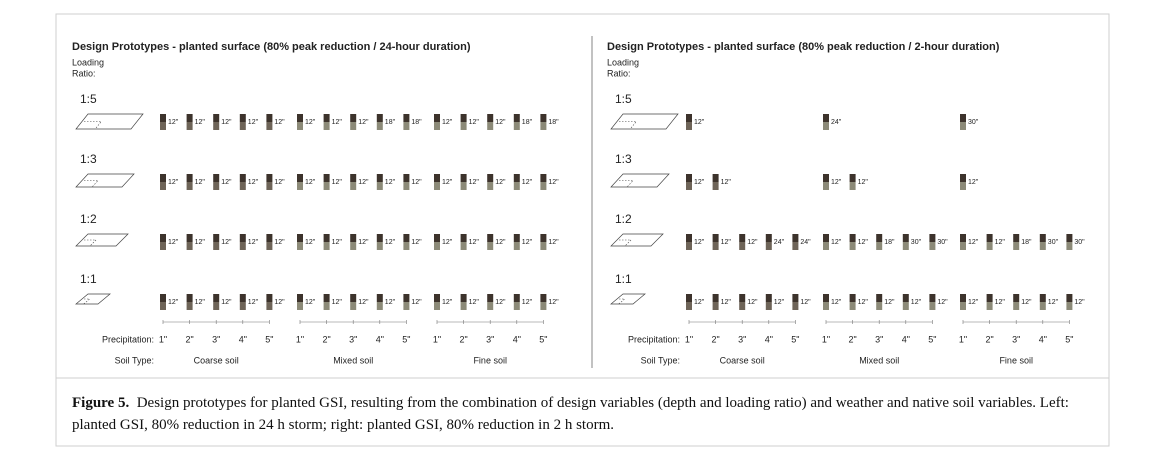 The height and width of the screenshot is (457, 1165). Describe the element at coordinates (88, 99) in the screenshot. I see `ratio-label: 1:5` at that location.